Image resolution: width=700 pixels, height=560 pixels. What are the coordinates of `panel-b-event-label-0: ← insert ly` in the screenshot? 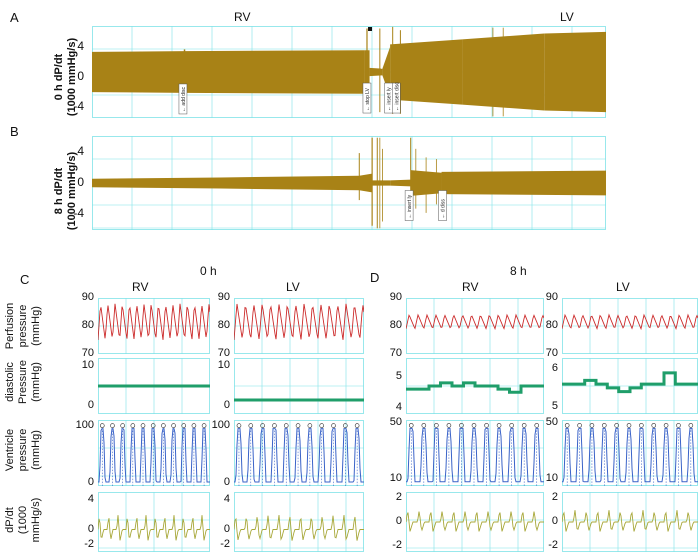 It's located at (410, 206).